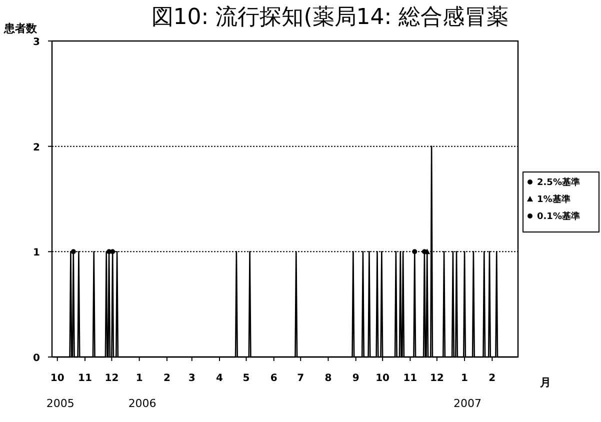  What do you see at coordinates (300, 378) in the screenshot?
I see `x-tick-label: 7` at bounding box center [300, 378].